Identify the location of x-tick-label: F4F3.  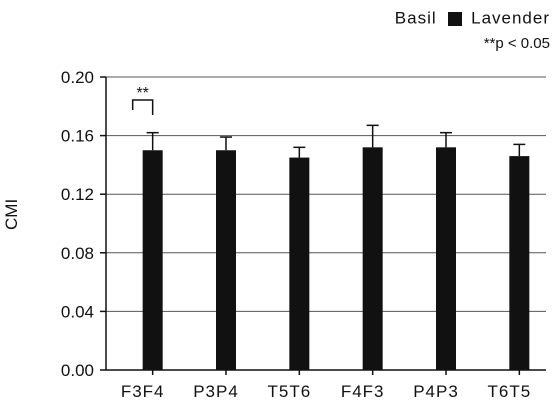
(363, 391).